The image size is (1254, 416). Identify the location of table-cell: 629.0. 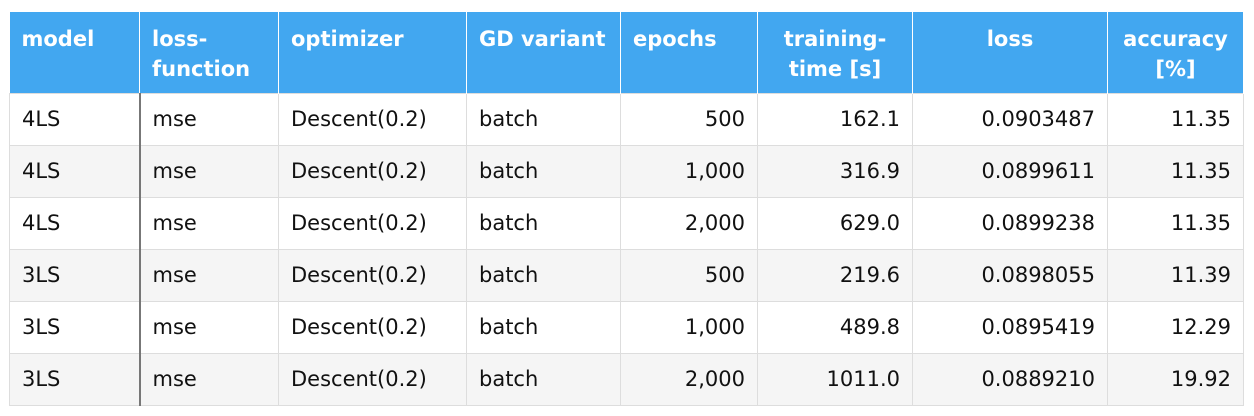
(835, 223).